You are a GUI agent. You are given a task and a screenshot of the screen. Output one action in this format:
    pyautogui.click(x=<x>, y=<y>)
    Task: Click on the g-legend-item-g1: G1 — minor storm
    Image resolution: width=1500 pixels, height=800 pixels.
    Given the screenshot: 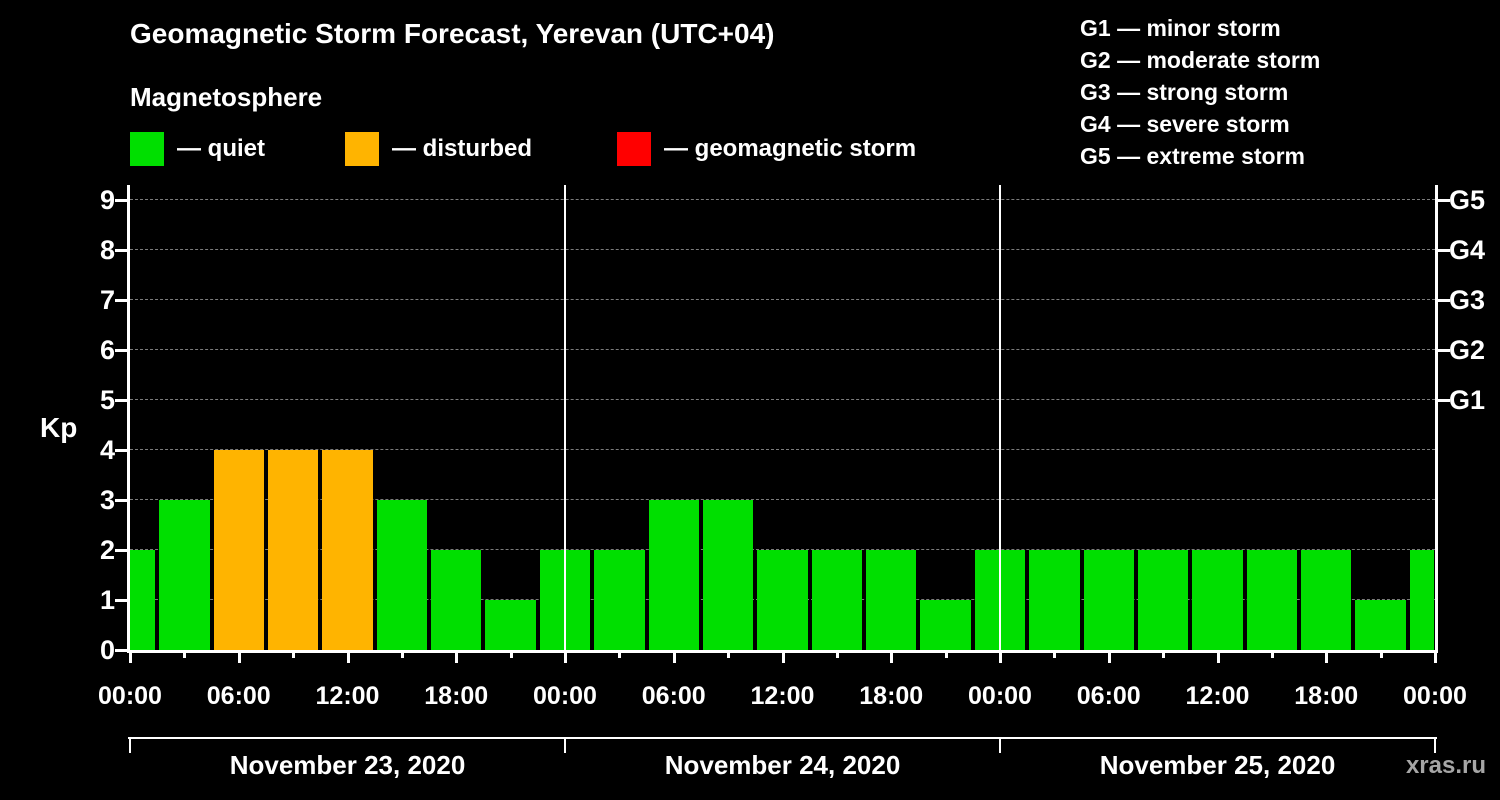 What is the action you would take?
    pyautogui.click(x=1180, y=28)
    